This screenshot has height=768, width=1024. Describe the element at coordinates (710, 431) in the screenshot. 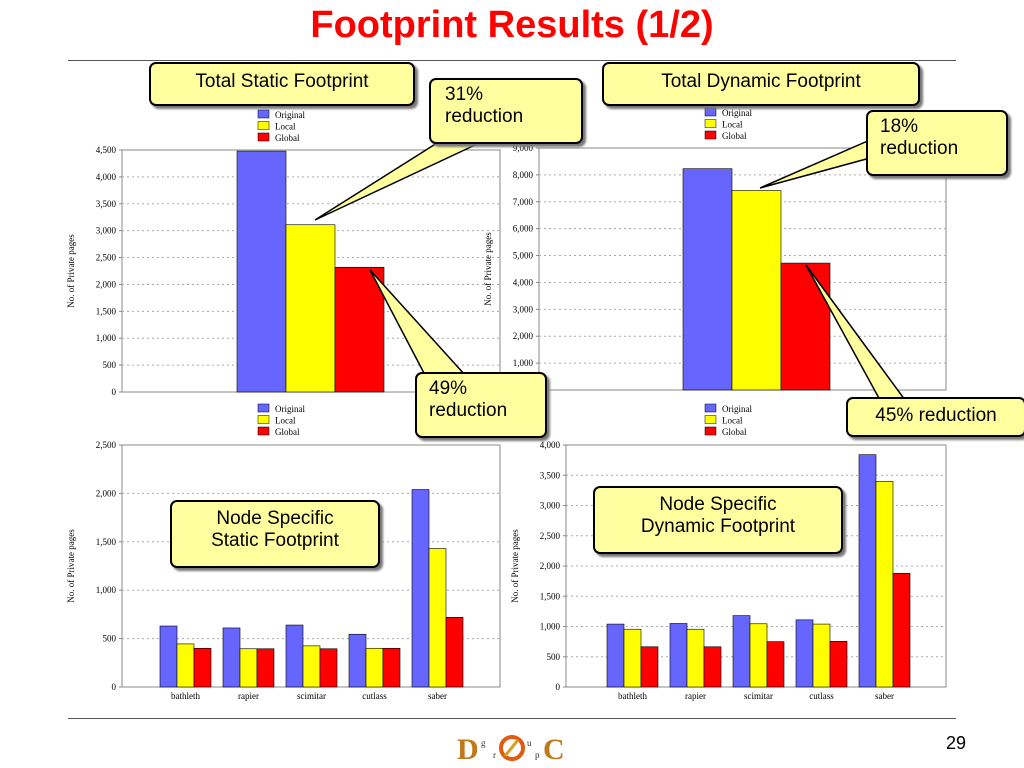

I see `legend-swatch-global` at that location.